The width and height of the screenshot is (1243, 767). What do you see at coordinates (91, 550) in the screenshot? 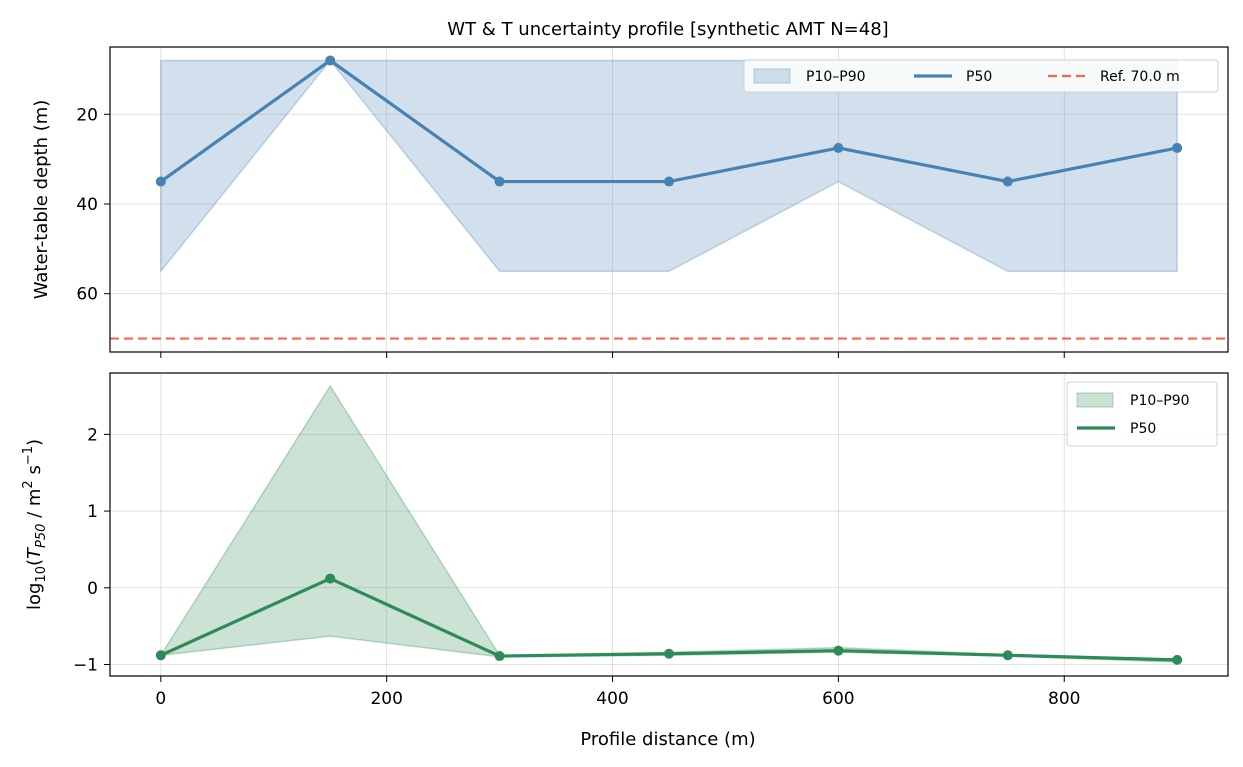
I see `transmissivity-y-ticks: −1 0 1 2` at bounding box center [91, 550].